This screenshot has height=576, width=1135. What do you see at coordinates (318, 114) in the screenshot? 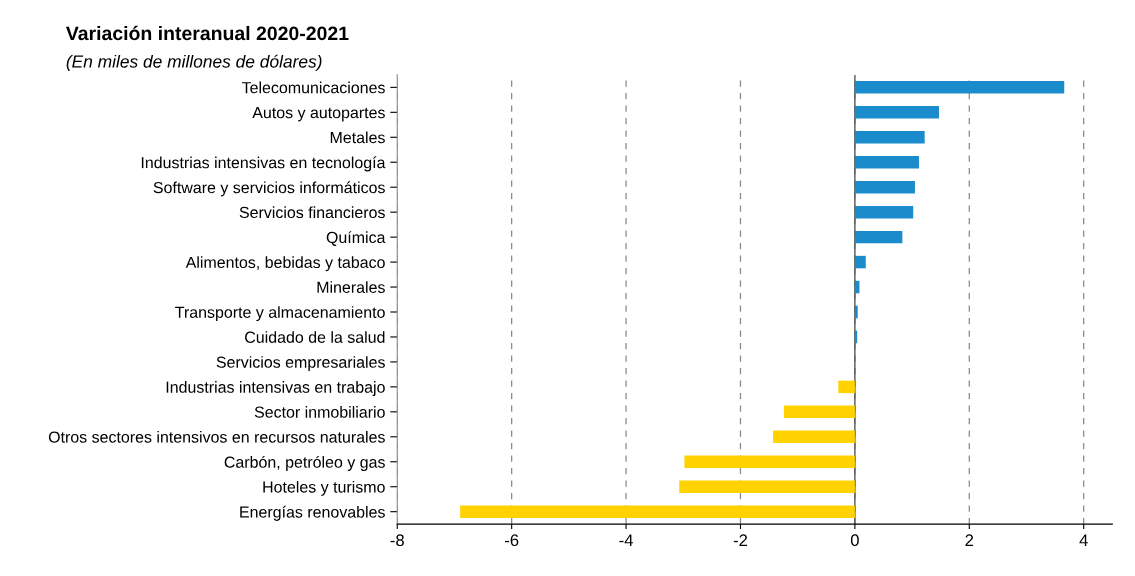
I see `y-tick-label: Autos y autopartes` at bounding box center [318, 114].